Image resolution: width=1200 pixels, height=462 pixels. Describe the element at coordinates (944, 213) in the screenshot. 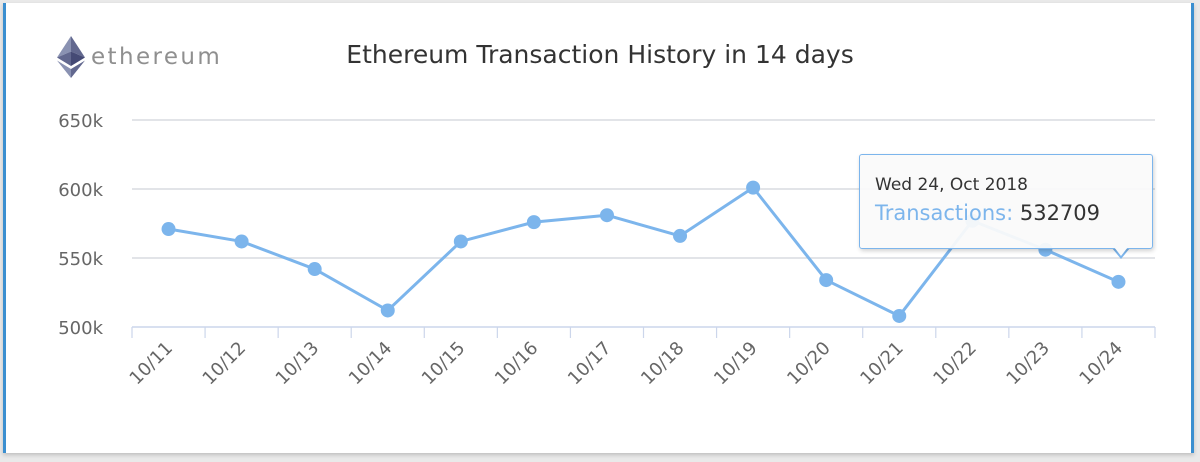

I see `tooltip-label: Transactions:` at that location.